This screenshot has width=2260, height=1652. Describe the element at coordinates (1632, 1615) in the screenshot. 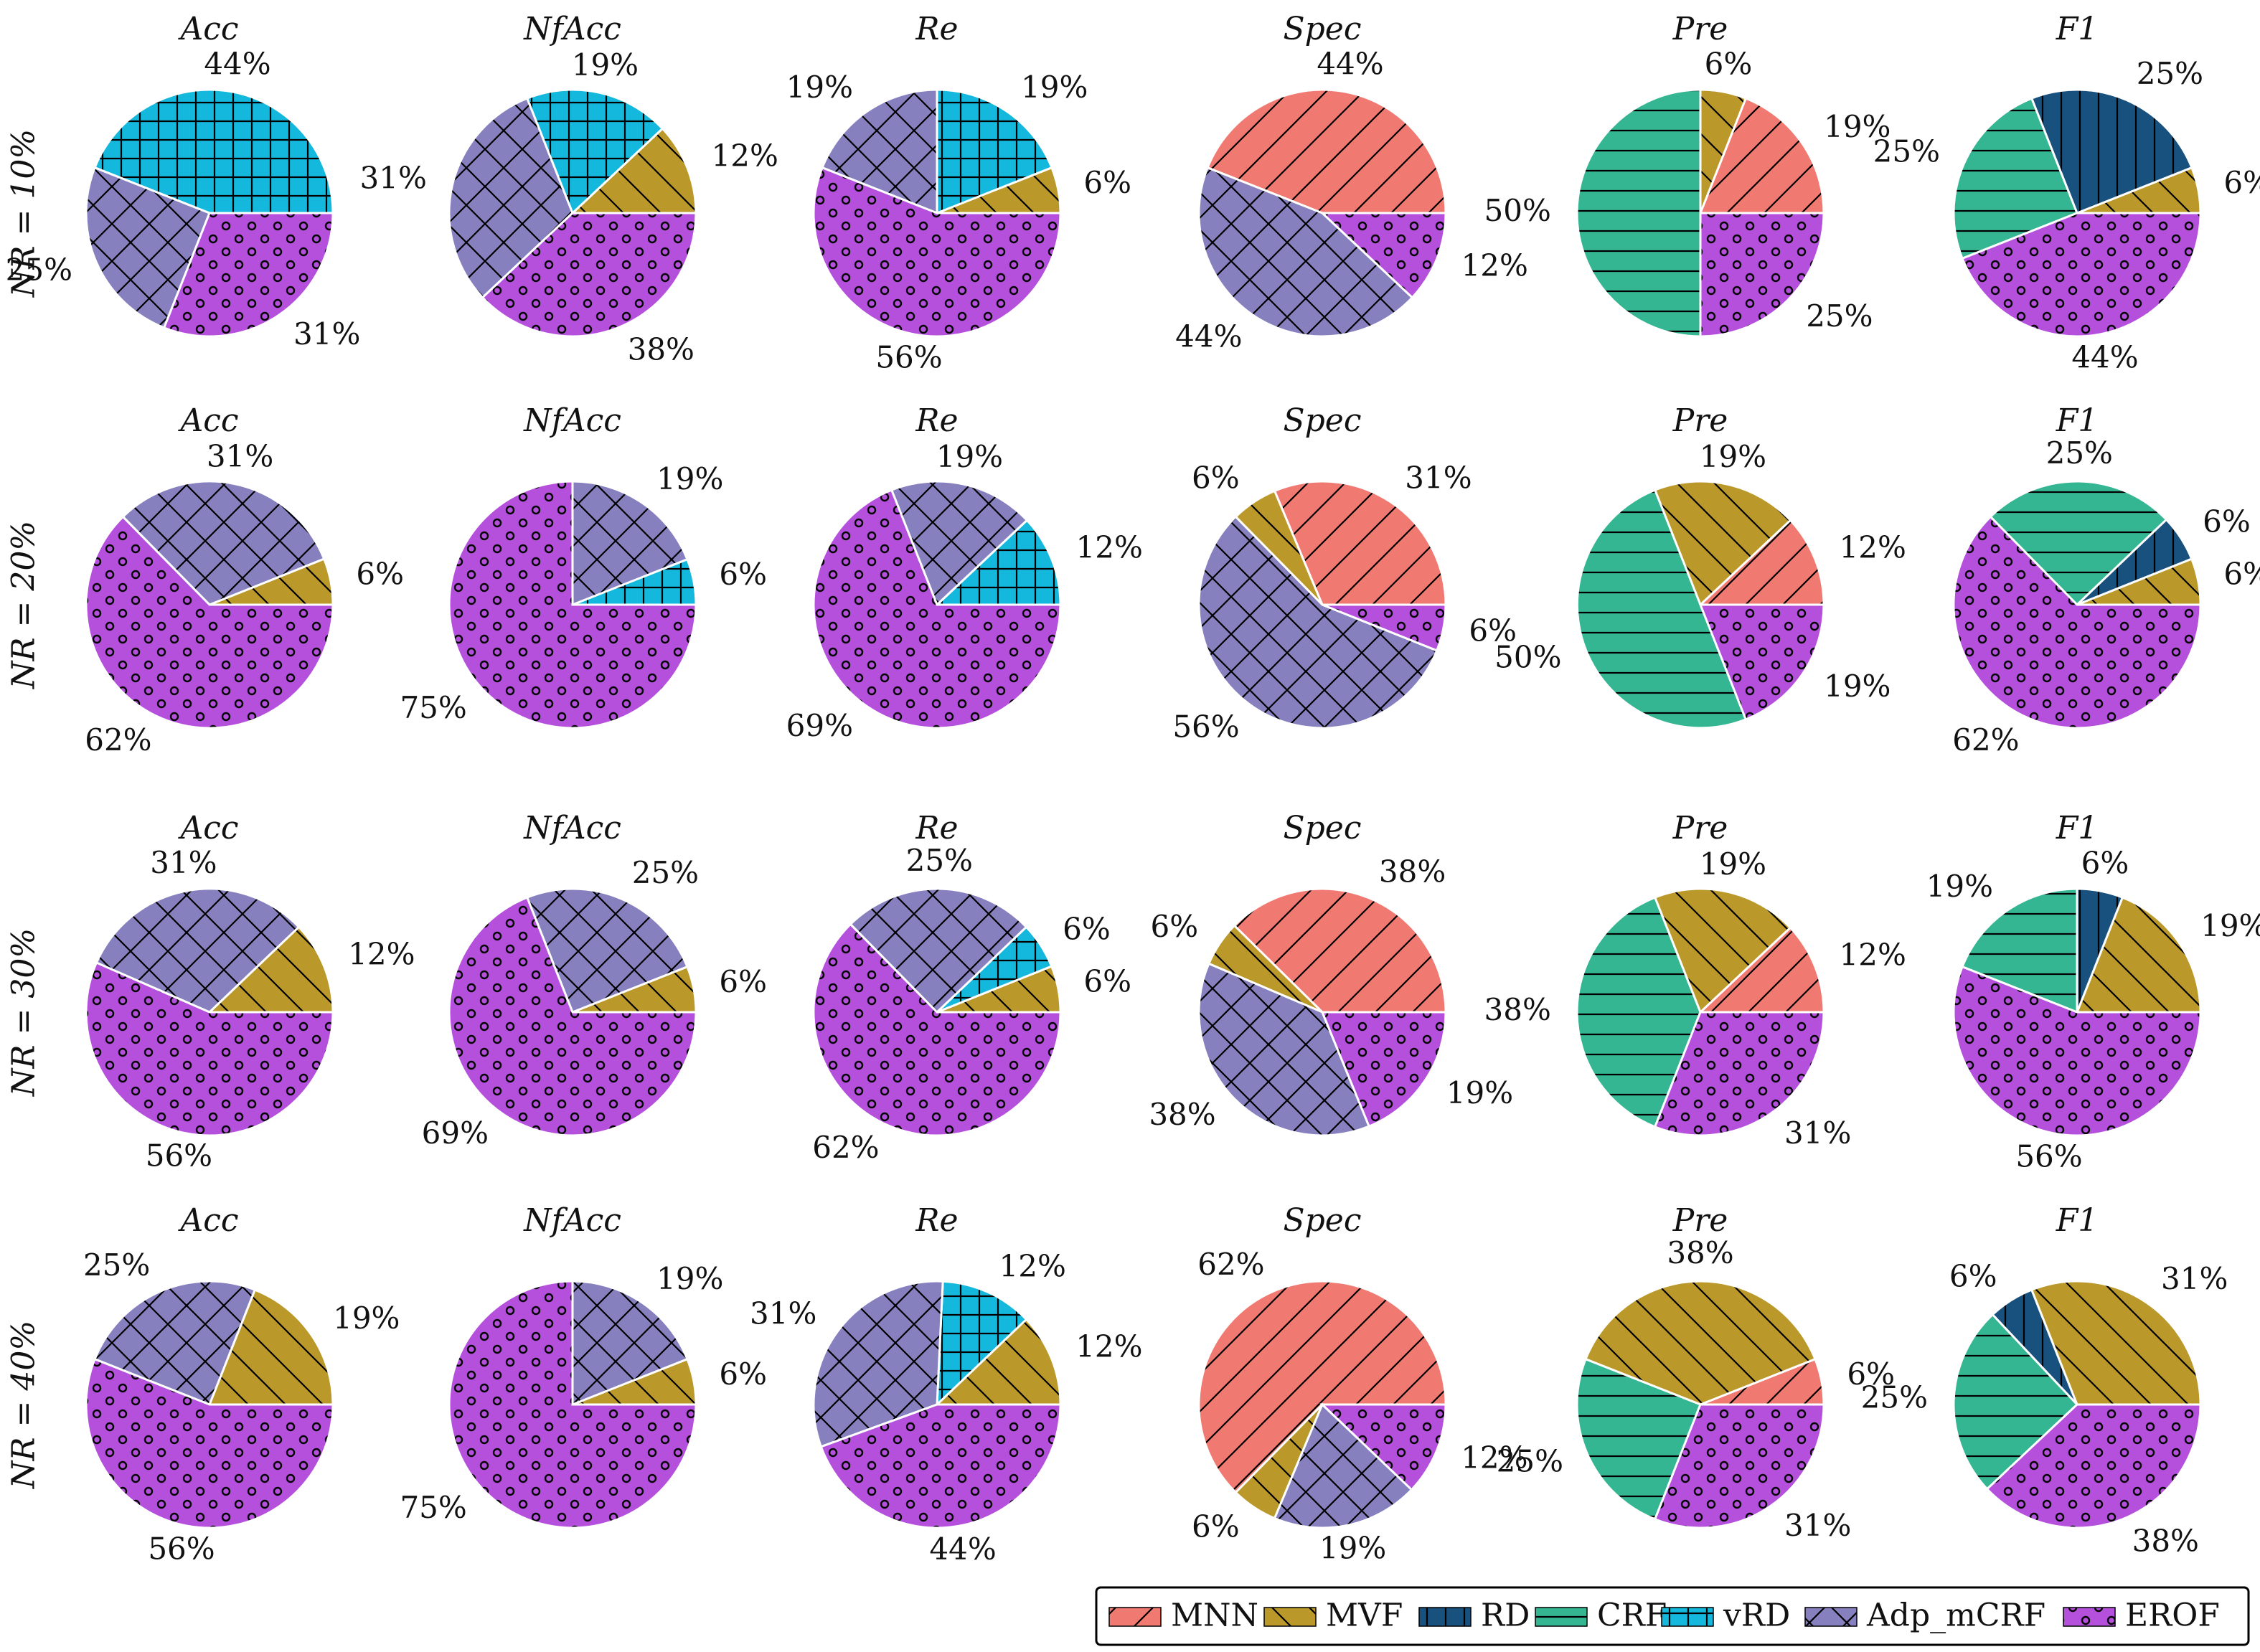

I see `legend-label: CRF` at that location.